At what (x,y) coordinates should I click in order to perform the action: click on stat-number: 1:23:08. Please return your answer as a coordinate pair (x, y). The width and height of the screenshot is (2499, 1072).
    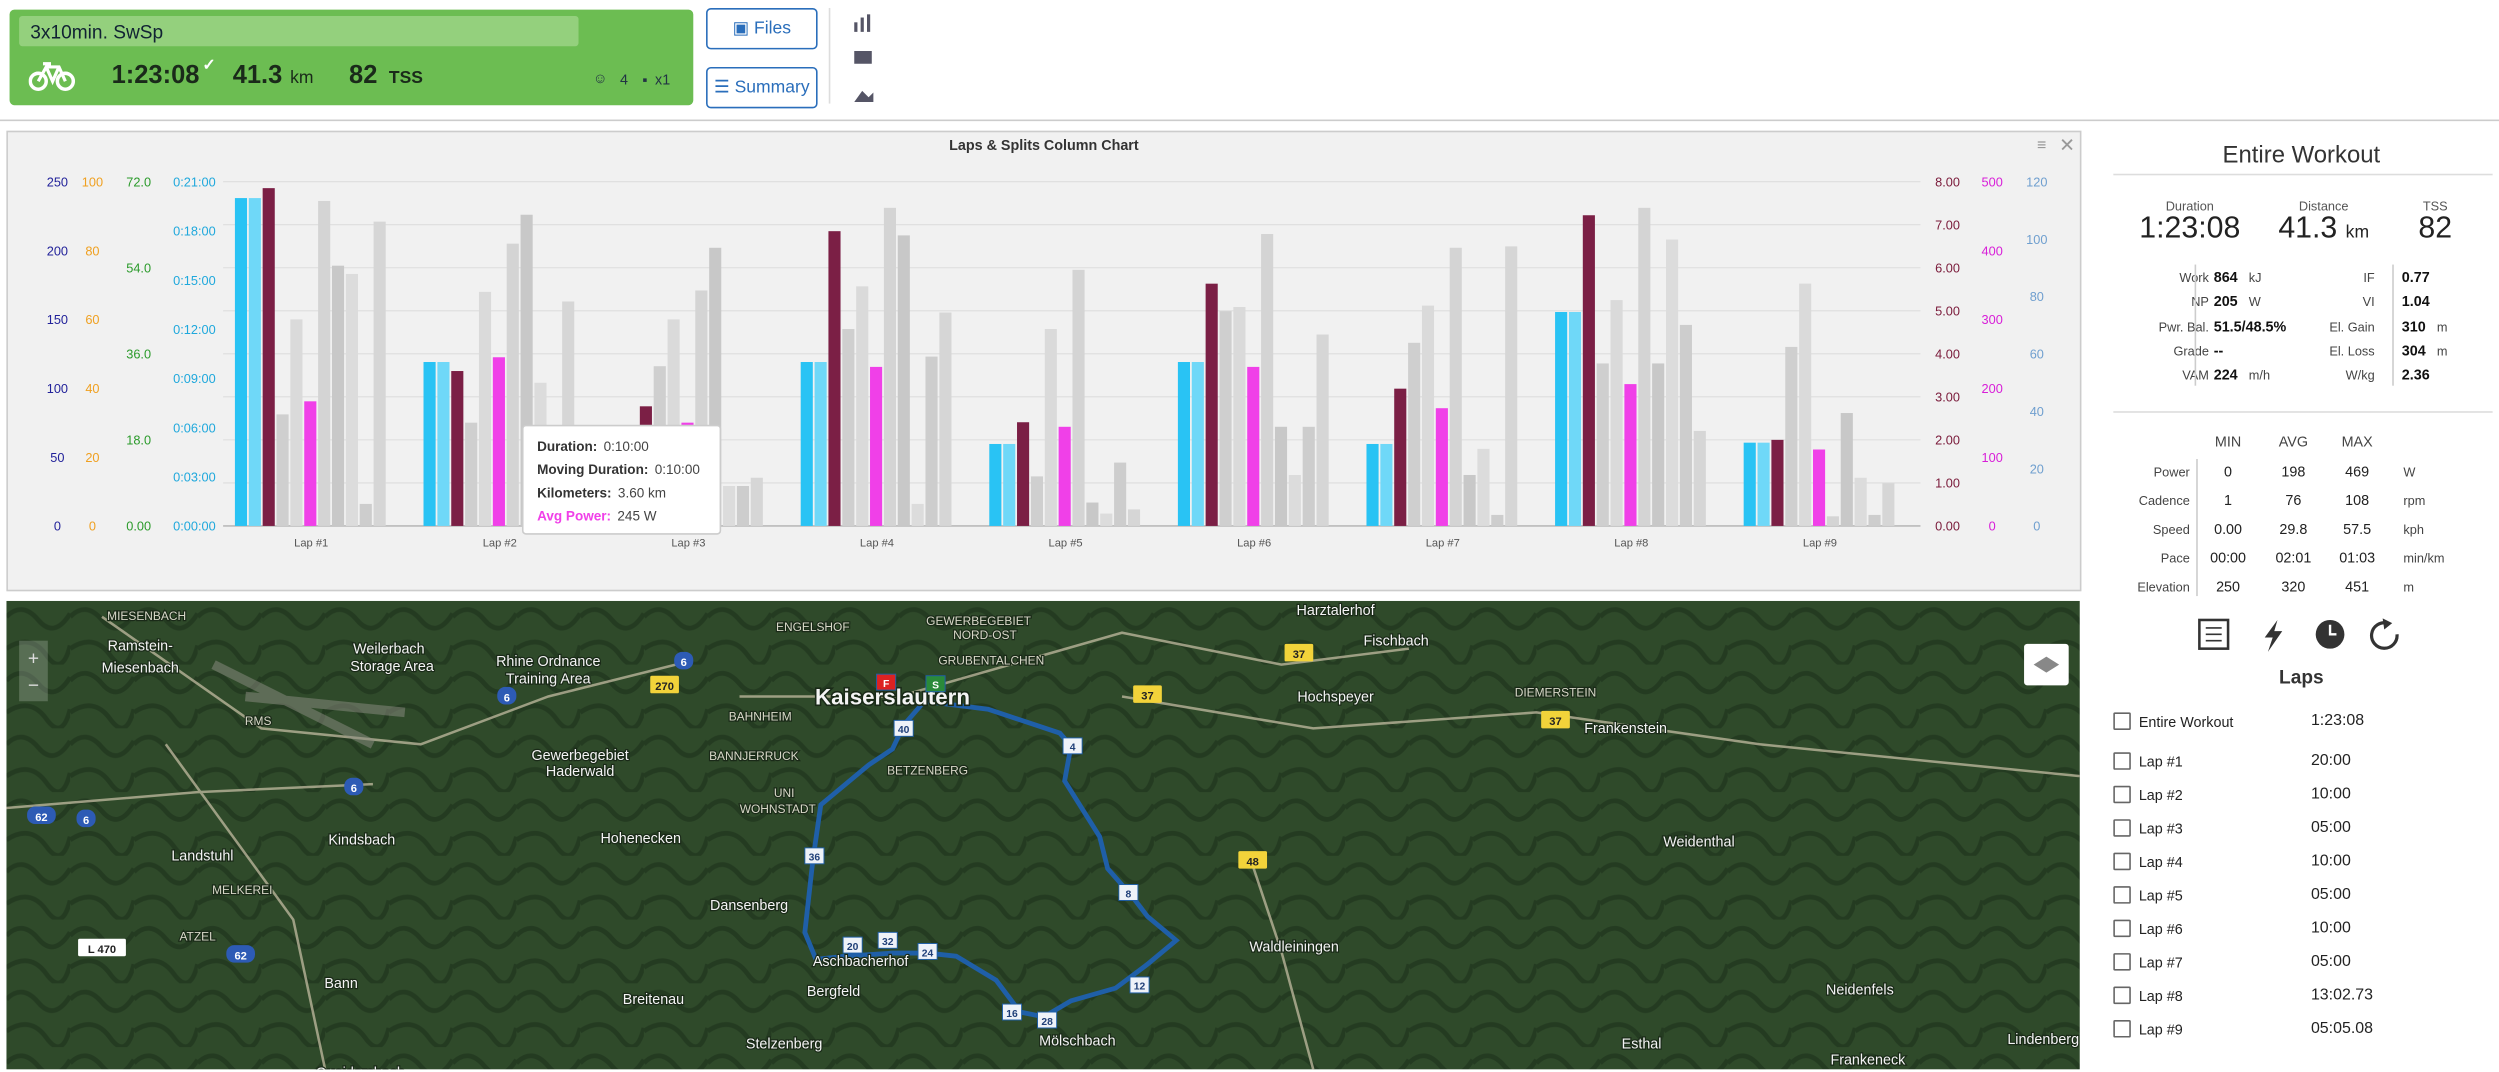
    Looking at the image, I should click on (2190, 228).